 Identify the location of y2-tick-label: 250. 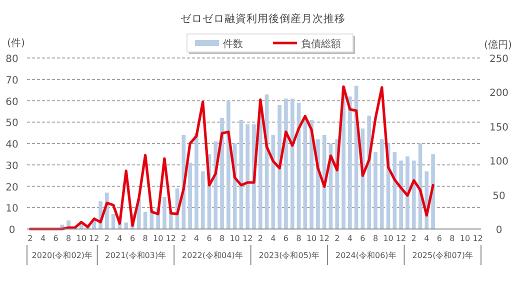
(499, 59).